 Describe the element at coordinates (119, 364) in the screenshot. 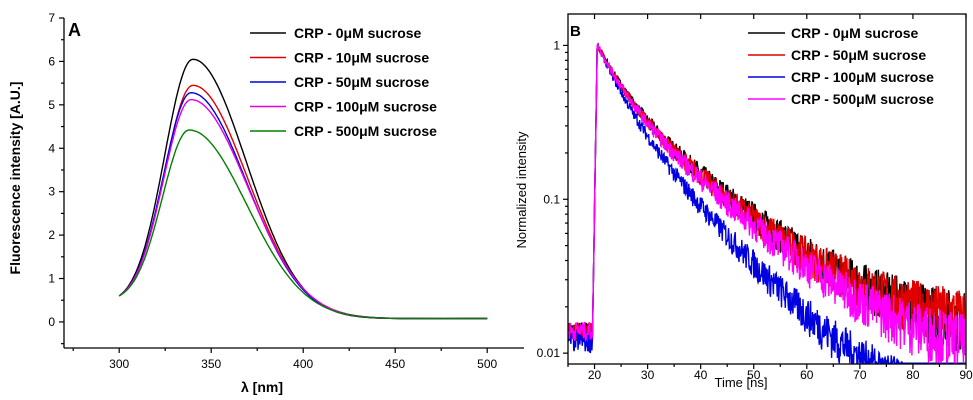

I see `panel-a-x-tick-label: 300` at that location.